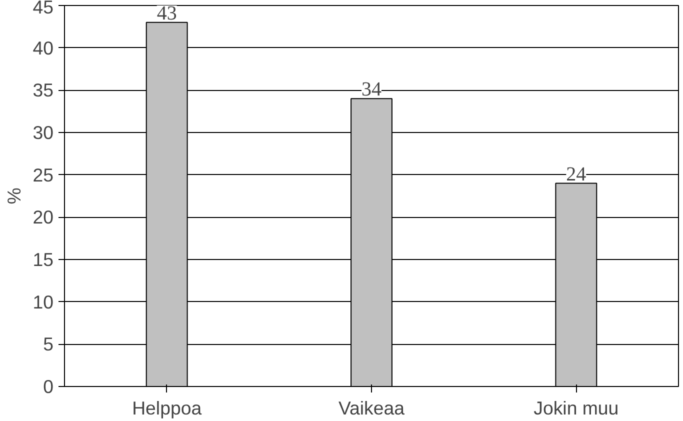 The height and width of the screenshot is (421, 683). What do you see at coordinates (372, 89) in the screenshot?
I see `data-label: 34` at bounding box center [372, 89].